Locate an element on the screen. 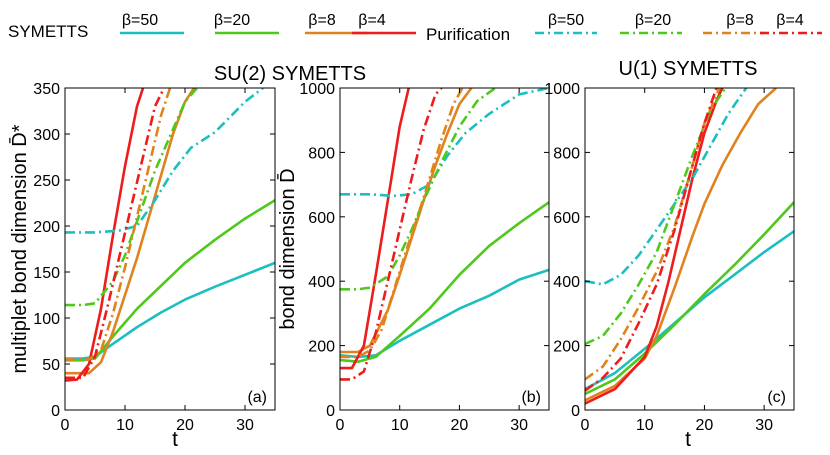  legend-purification-beta-label: β=8 is located at coordinates (740, 20).